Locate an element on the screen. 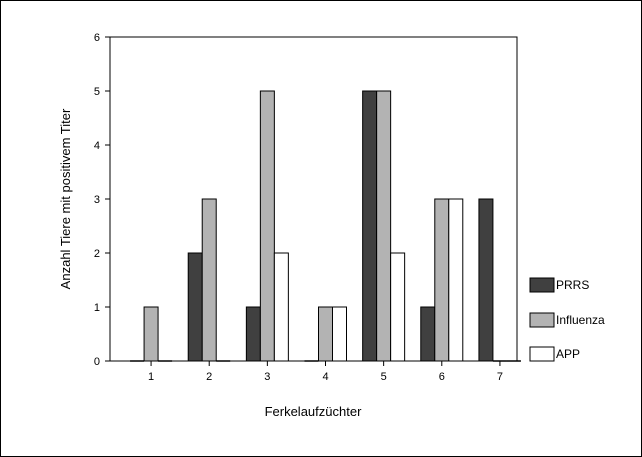 The image size is (642, 457). legend-swatch-app is located at coordinates (542, 354).